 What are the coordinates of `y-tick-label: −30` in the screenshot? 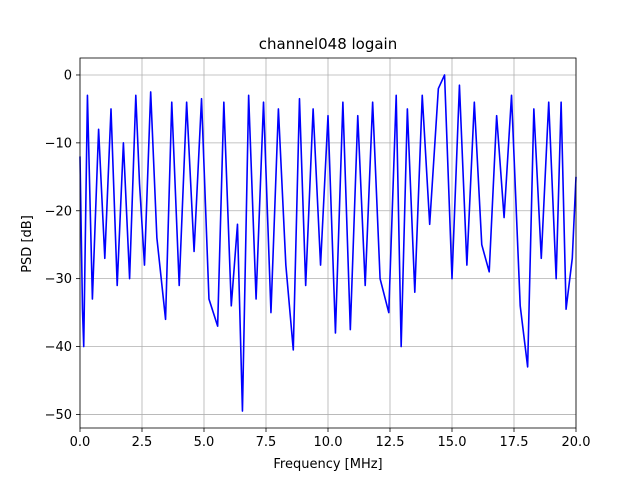 It's located at (58, 279).